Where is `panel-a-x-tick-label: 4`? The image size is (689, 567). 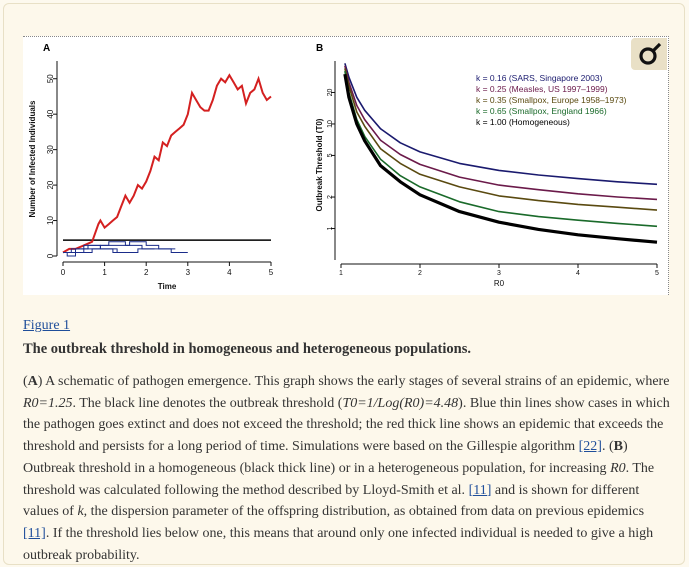
panel-a-x-tick-label: 4 is located at coordinates (229, 272).